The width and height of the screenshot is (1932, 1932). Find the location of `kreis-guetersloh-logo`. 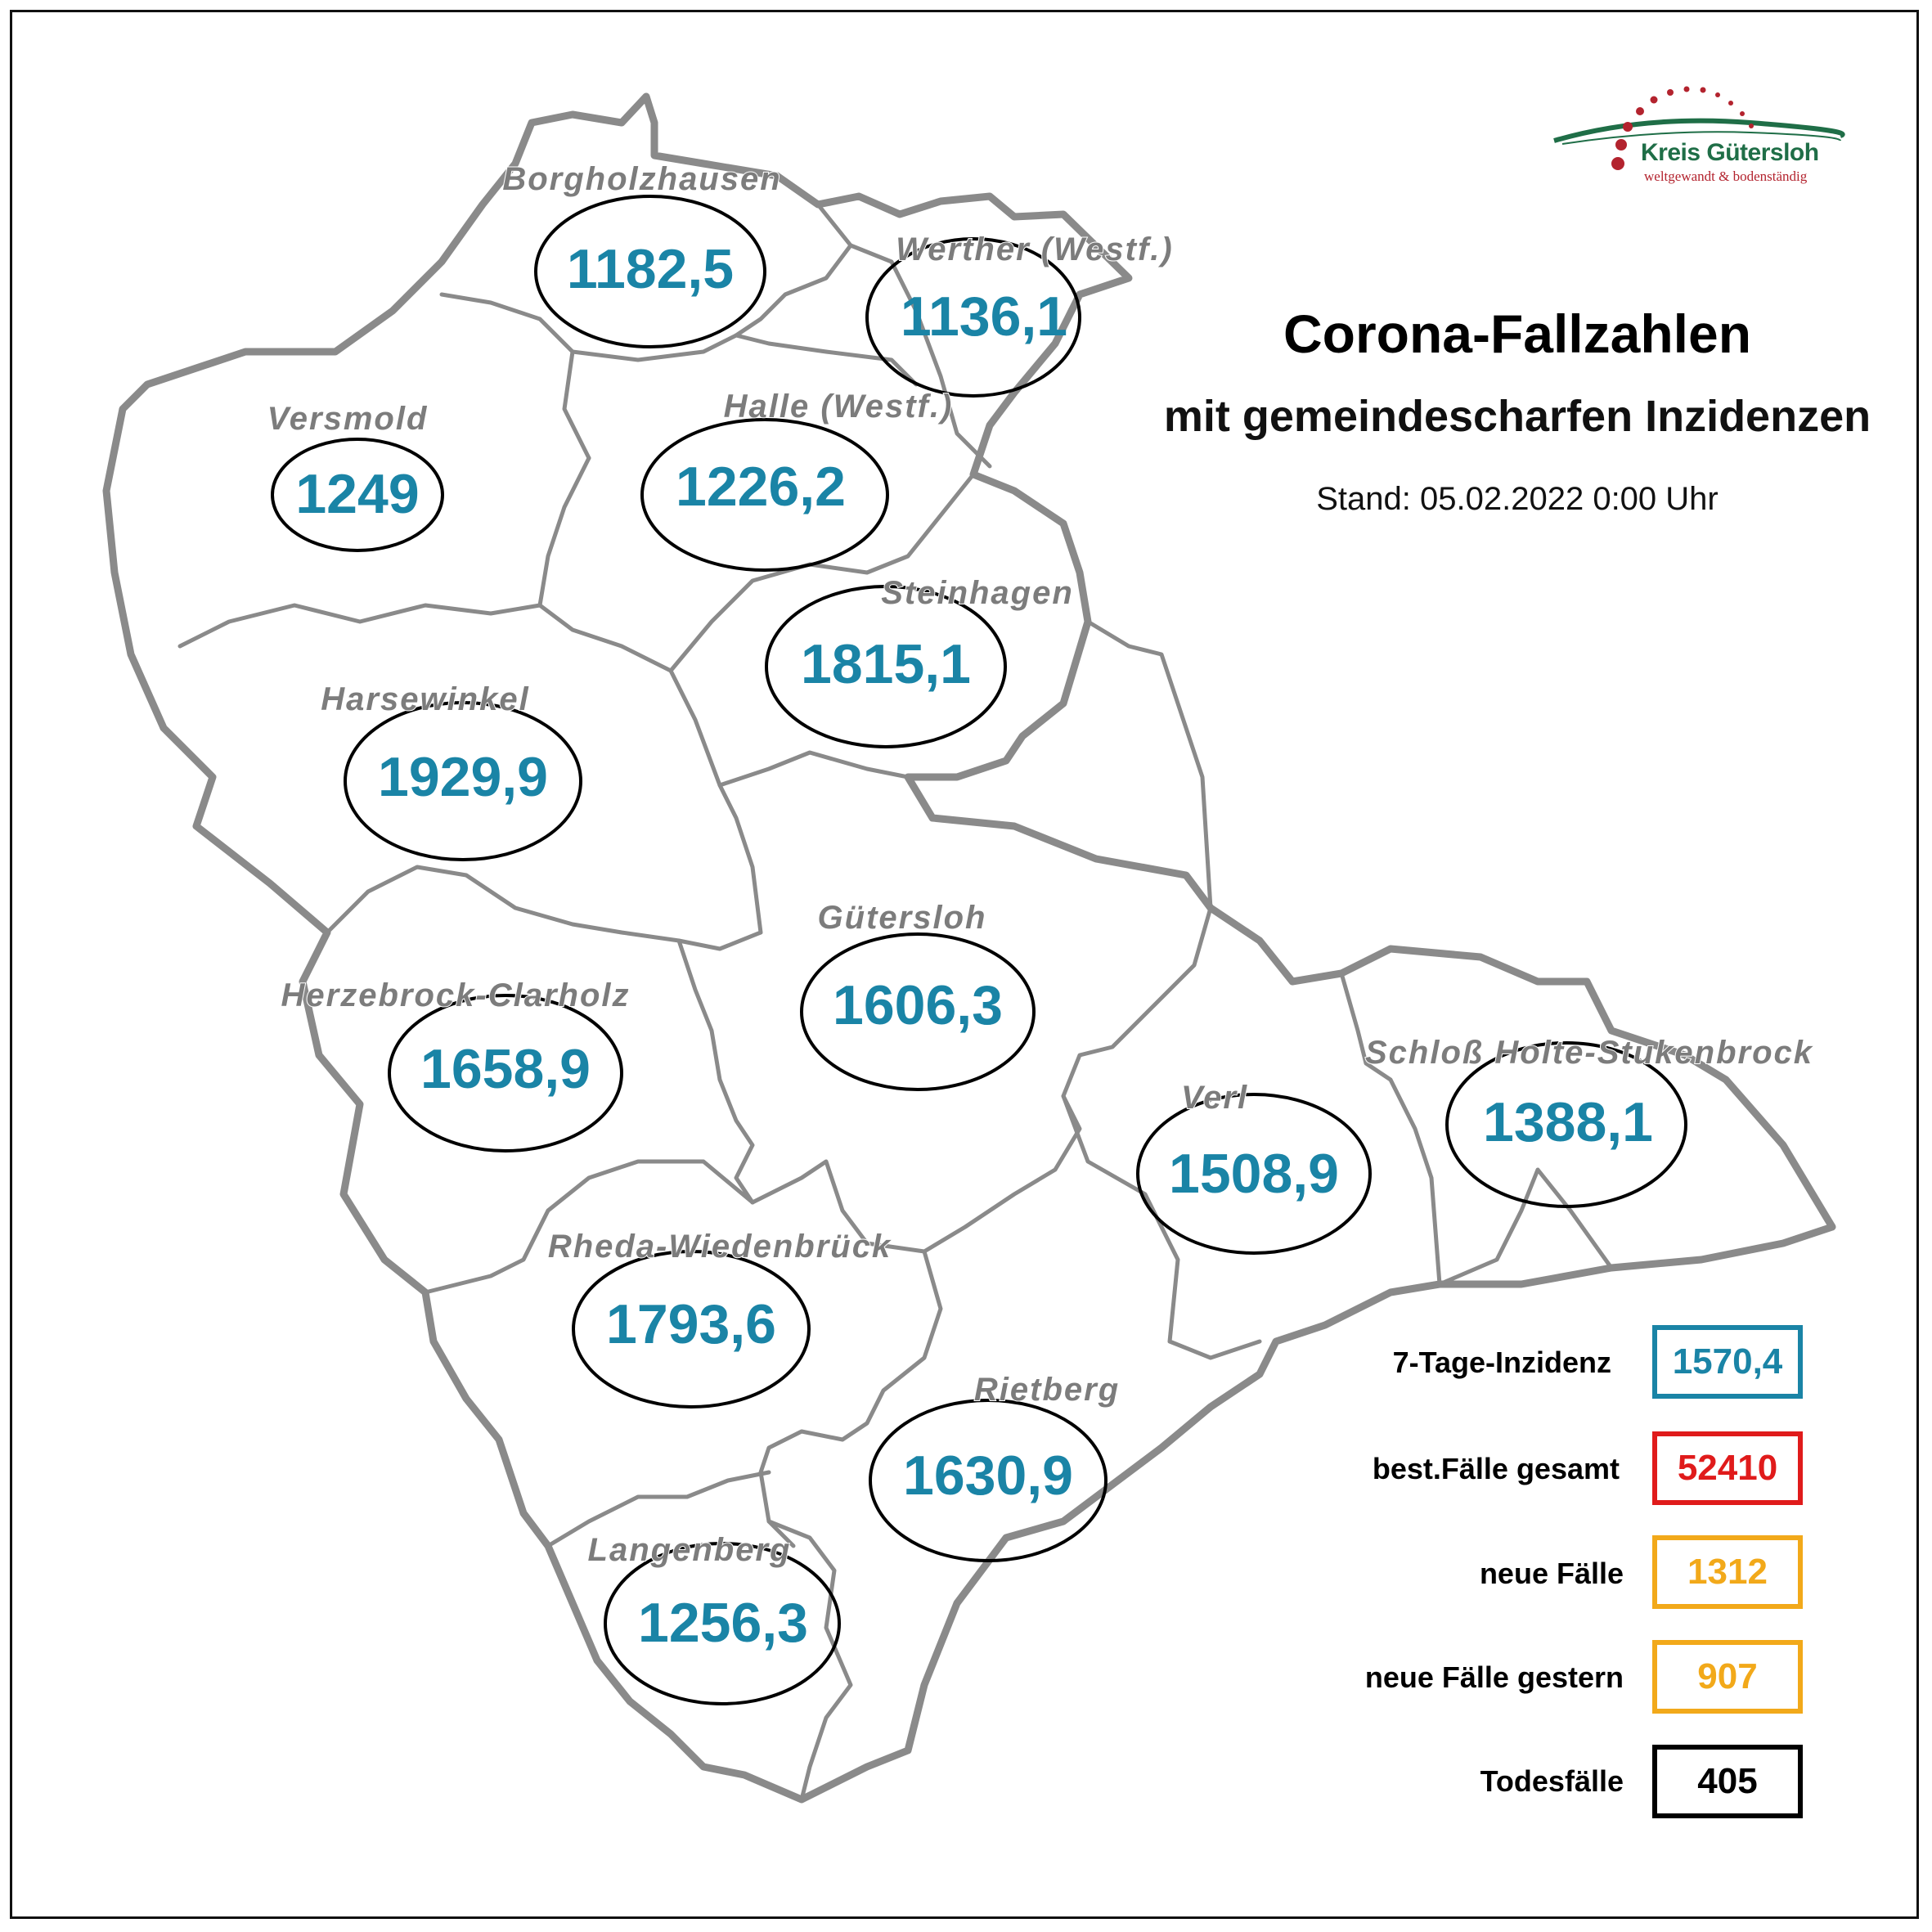

kreis-guetersloh-logo is located at coordinates (1699, 128).